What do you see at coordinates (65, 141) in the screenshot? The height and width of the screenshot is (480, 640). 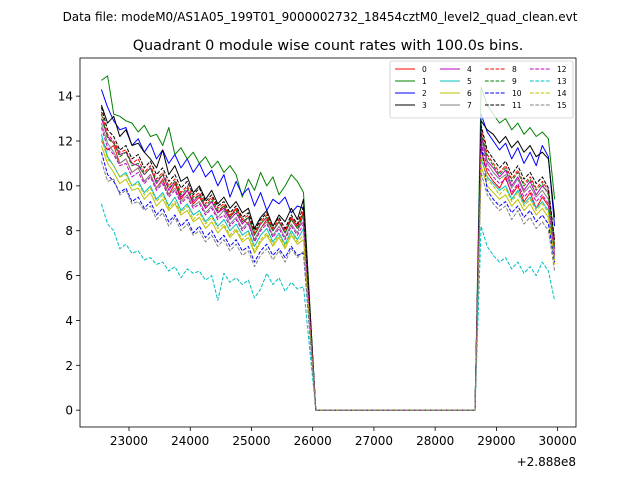 I see `y-tick-label: 12` at bounding box center [65, 141].